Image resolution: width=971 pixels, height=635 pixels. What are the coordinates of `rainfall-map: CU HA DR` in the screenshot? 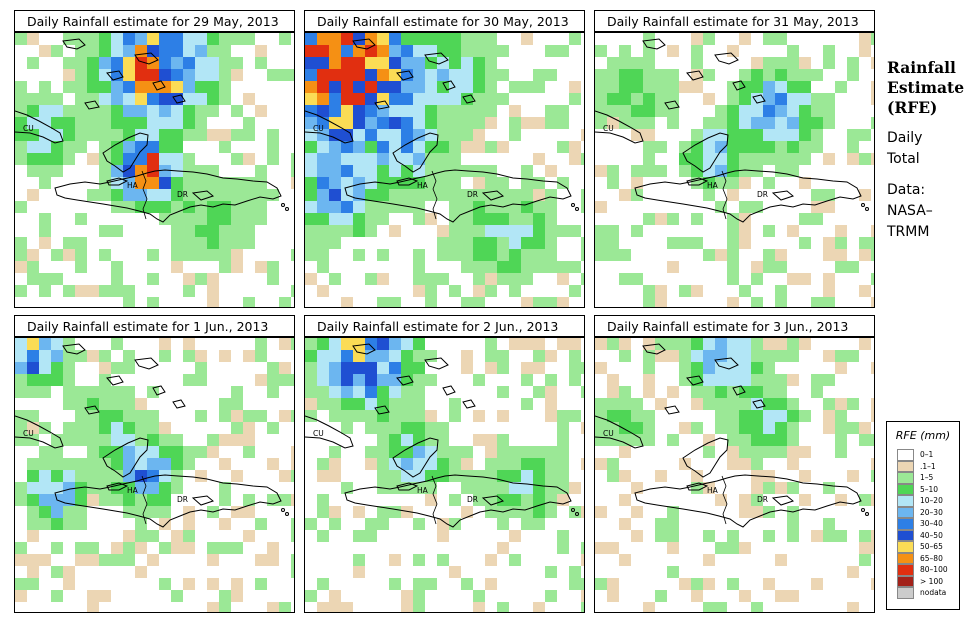 It's located at (154, 170).